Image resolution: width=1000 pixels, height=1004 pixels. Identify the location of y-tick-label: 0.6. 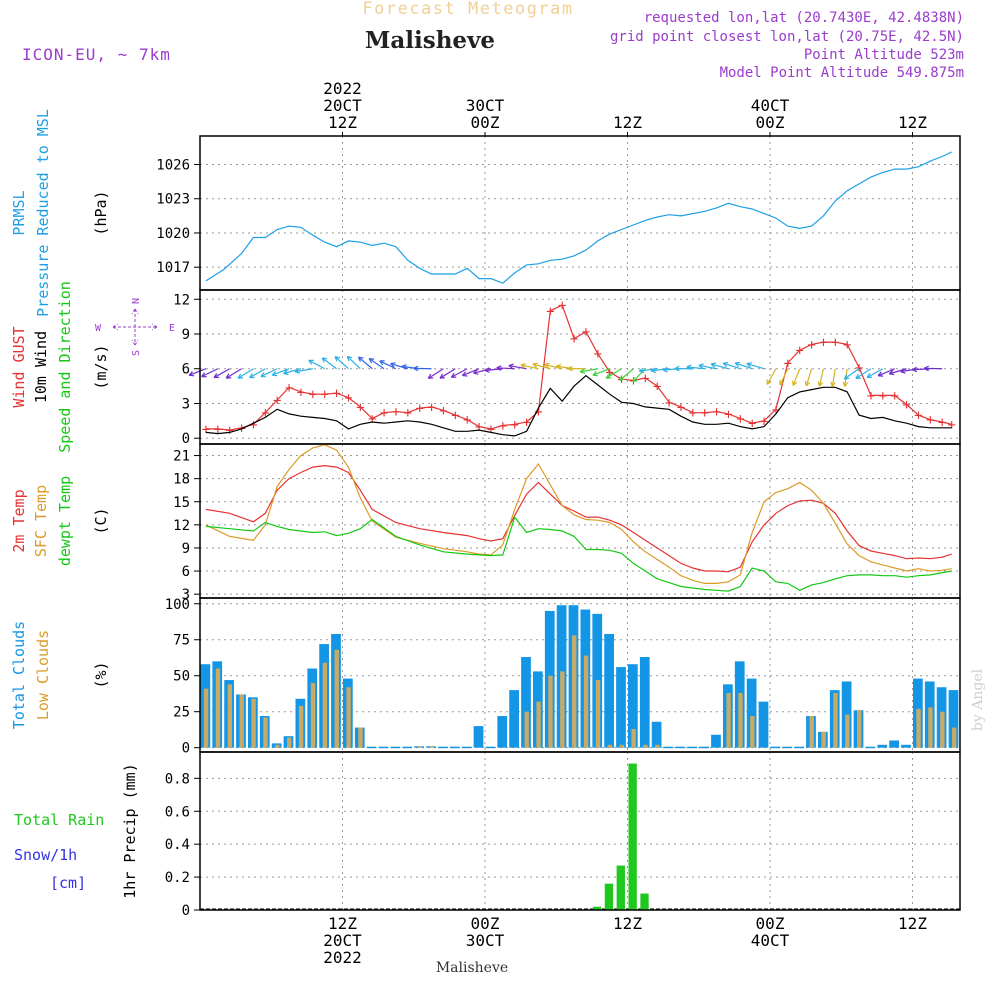
(177, 812).